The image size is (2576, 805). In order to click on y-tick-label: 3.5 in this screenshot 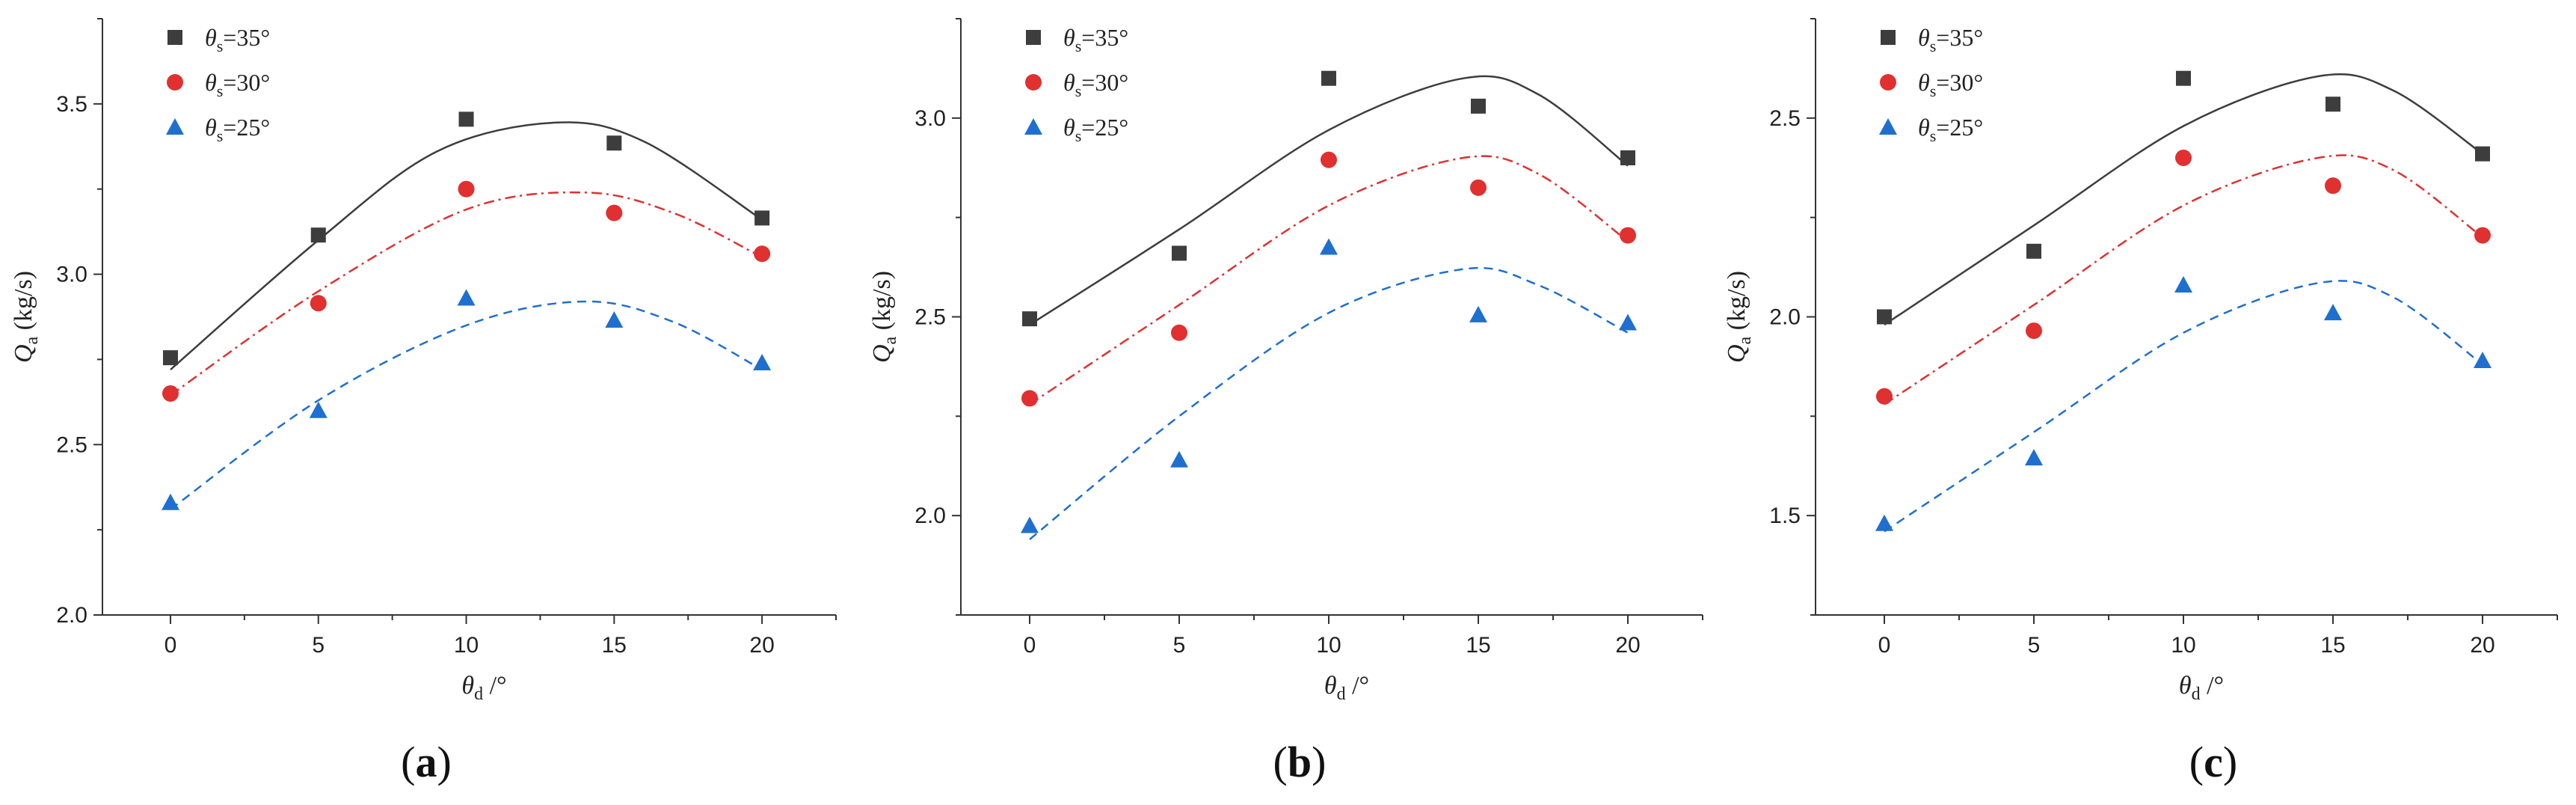, I will do `click(71, 105)`.